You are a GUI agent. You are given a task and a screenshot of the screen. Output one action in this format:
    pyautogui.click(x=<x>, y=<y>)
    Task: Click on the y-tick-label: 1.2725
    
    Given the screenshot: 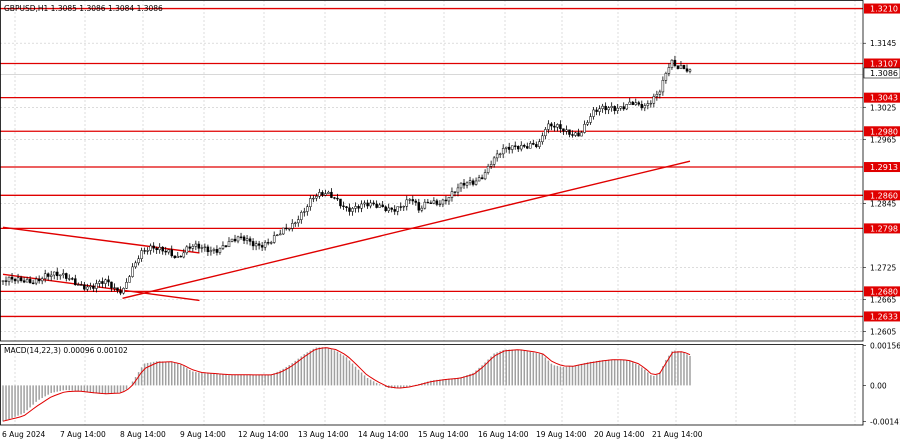 What is the action you would take?
    pyautogui.click(x=883, y=267)
    